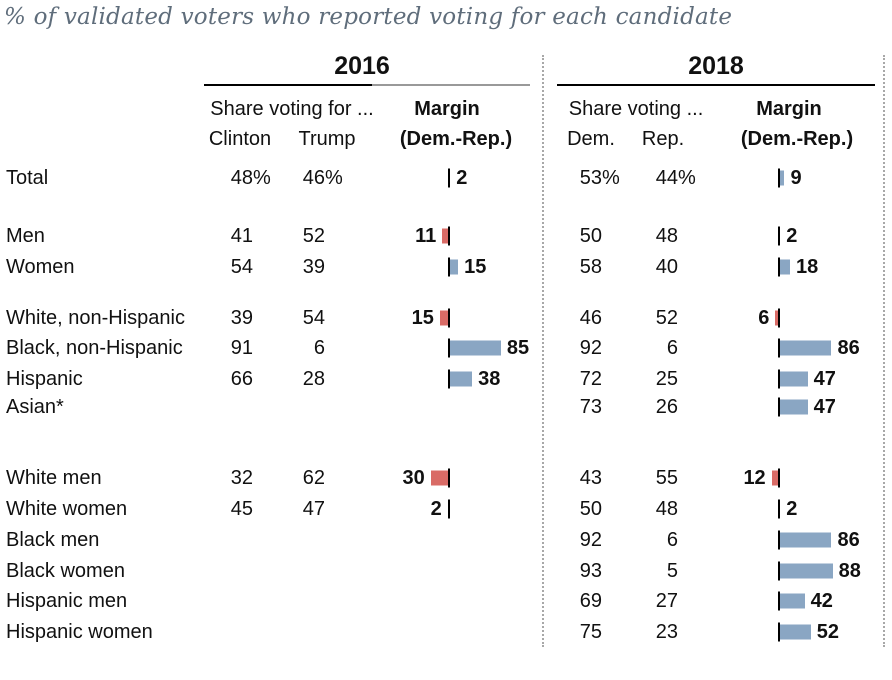  What do you see at coordinates (590, 267) in the screenshot?
I see `value-text: 58` at bounding box center [590, 267].